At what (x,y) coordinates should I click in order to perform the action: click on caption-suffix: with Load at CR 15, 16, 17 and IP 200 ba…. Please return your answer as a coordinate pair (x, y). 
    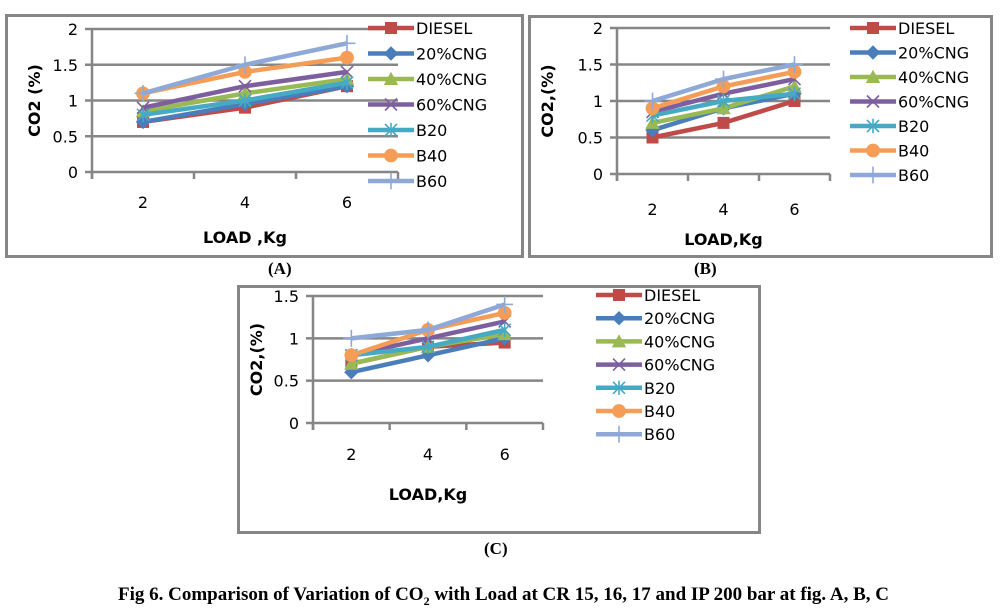
    Looking at the image, I should click on (659, 594).